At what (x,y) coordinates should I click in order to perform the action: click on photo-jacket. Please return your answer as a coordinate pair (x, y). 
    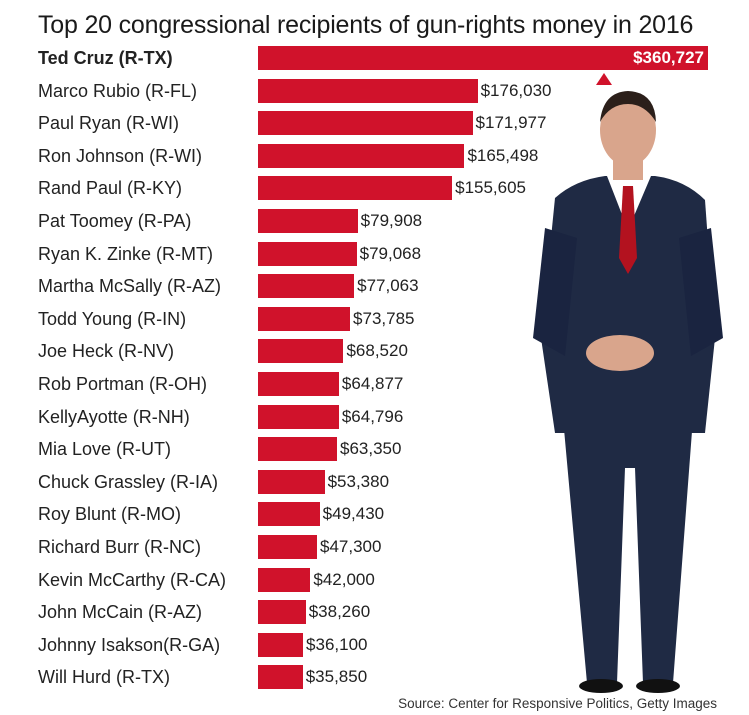
    Looking at the image, I should click on (628, 304).